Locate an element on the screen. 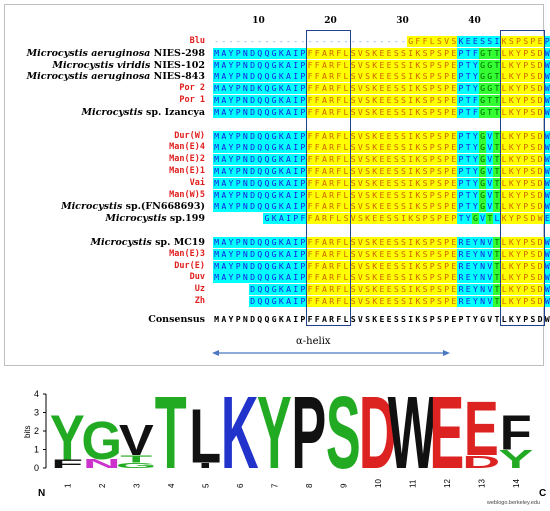 Image resolution: width=550 pixels, height=511 pixels. strain-name: NIES-298 is located at coordinates (177, 53).